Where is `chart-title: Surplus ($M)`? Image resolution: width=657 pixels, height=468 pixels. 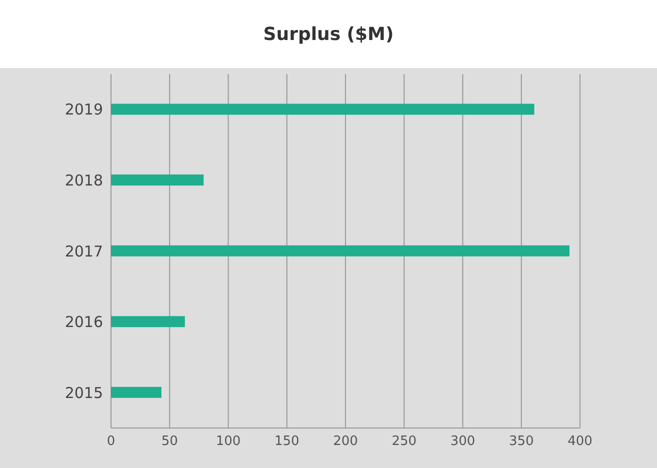 chart-title: Surplus ($M) is located at coordinates (328, 34).